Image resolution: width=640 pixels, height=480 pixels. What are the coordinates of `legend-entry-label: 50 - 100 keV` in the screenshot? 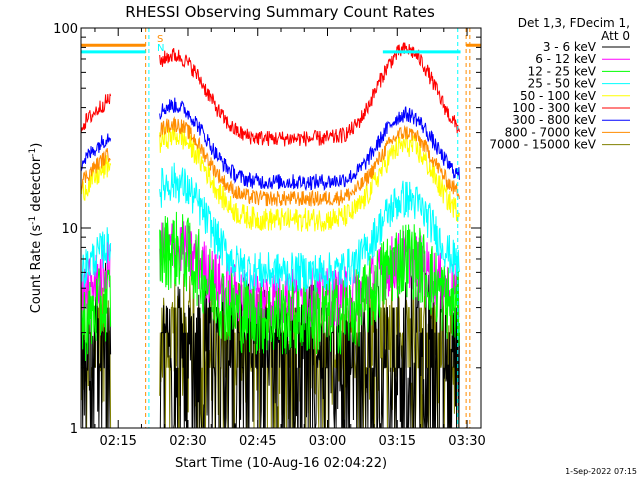 It's located at (558, 96).